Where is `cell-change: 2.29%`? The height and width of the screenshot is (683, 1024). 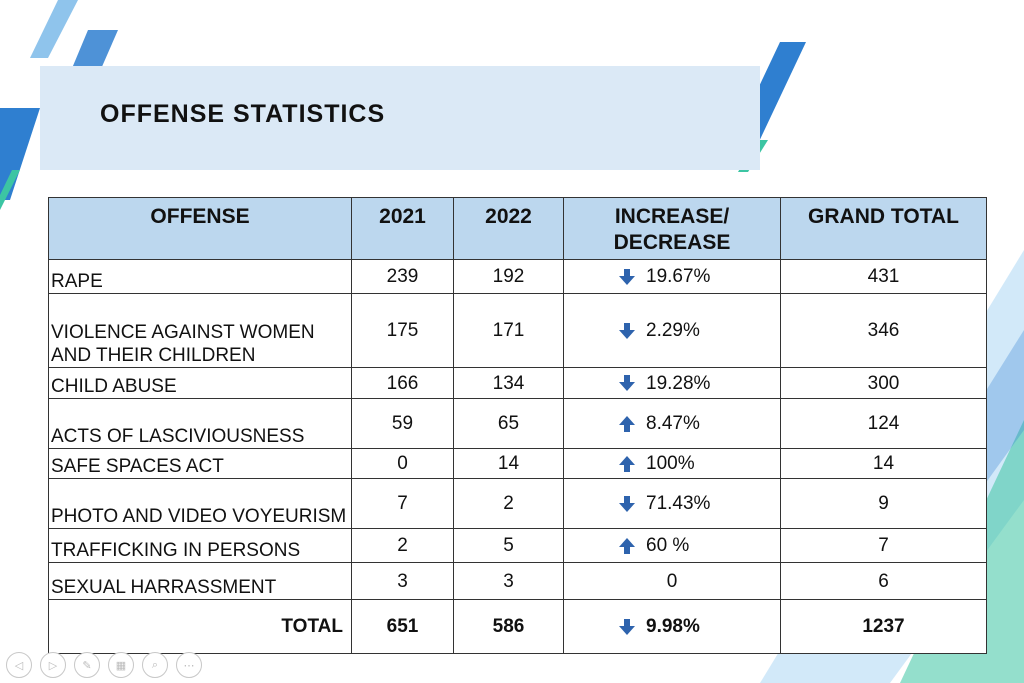
cell-change: 2.29% is located at coordinates (672, 330).